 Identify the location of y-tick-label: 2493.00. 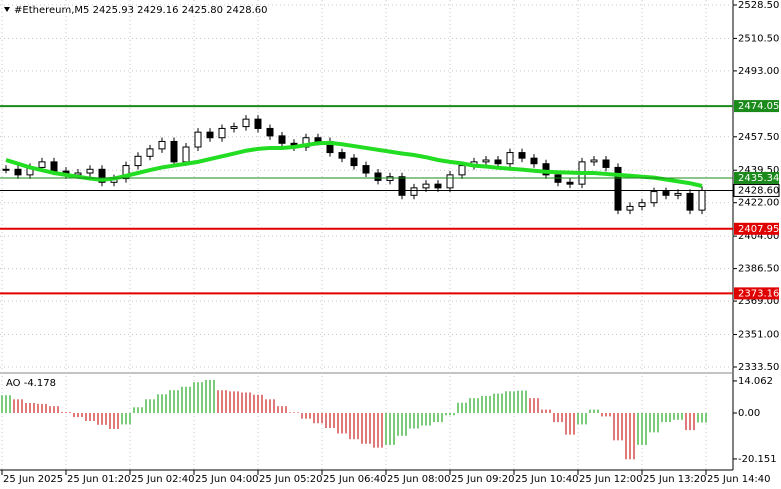
(758, 71).